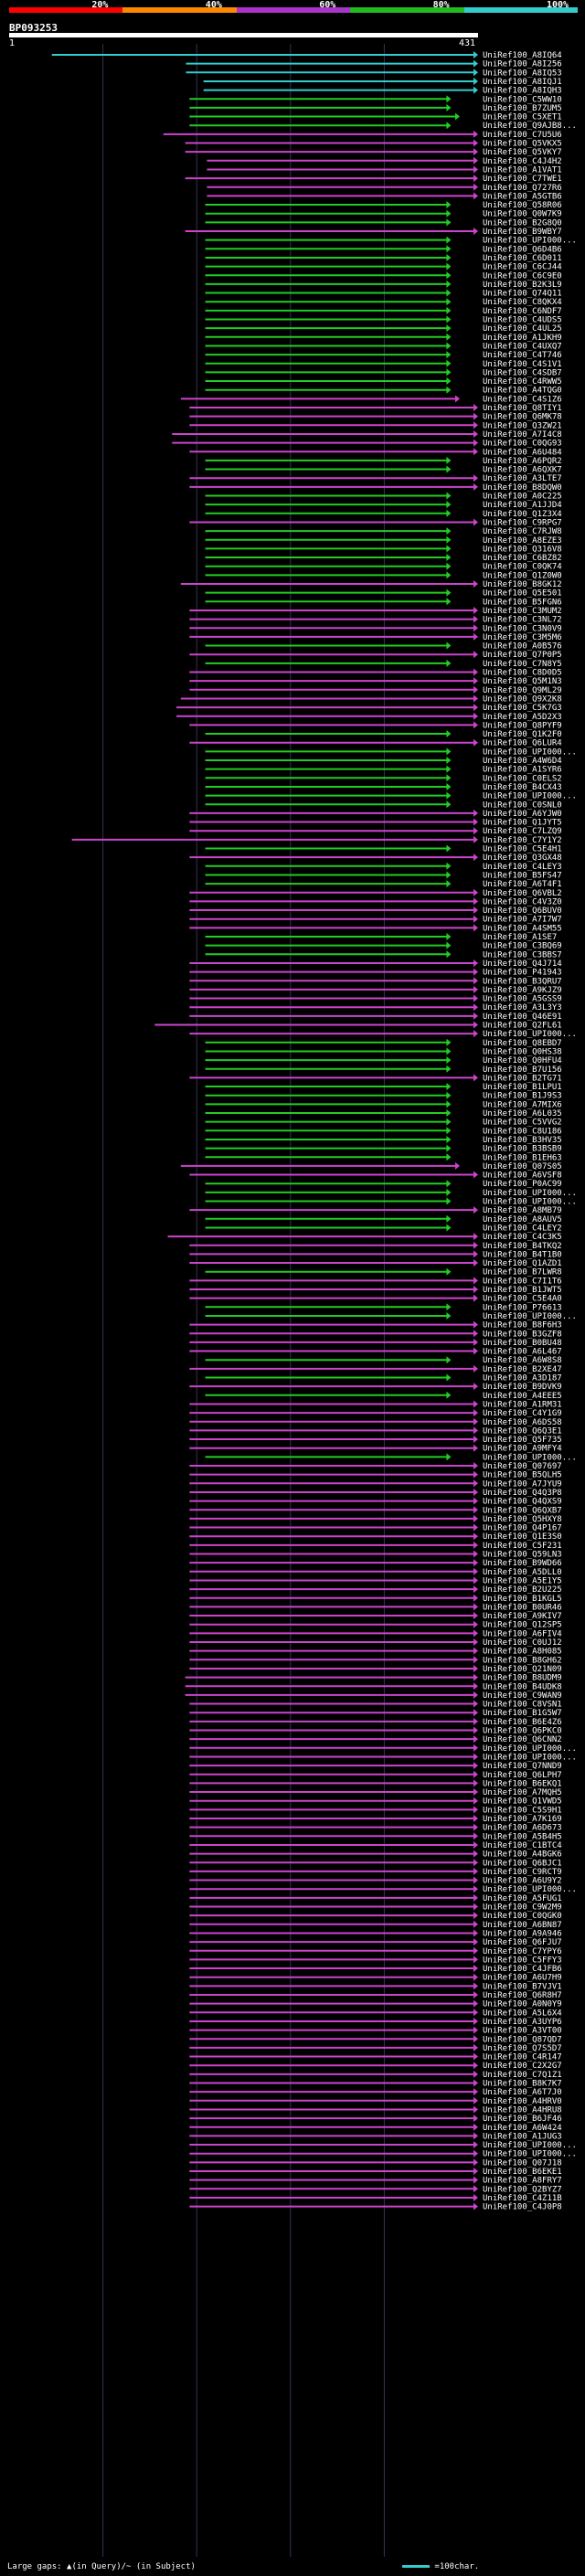  I want to click on hit-label: UniRef100_A9KIV7, so click(522, 1616).